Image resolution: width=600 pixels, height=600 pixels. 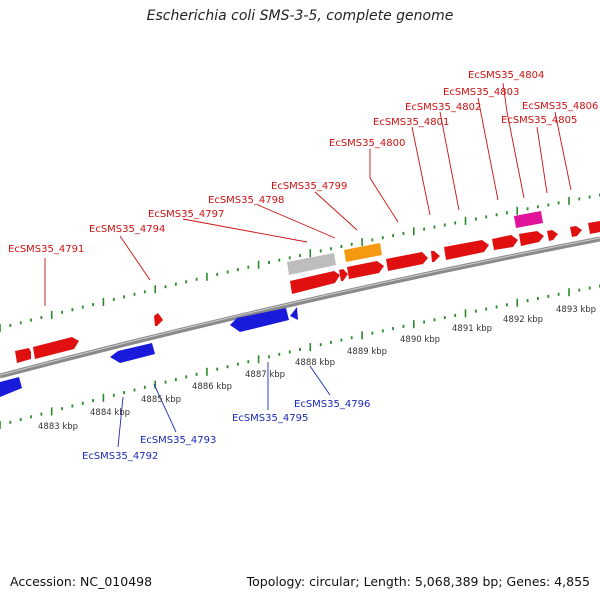 What do you see at coordinates (81, 581) in the screenshot?
I see `accession-text: Accession: NC_010498` at bounding box center [81, 581].